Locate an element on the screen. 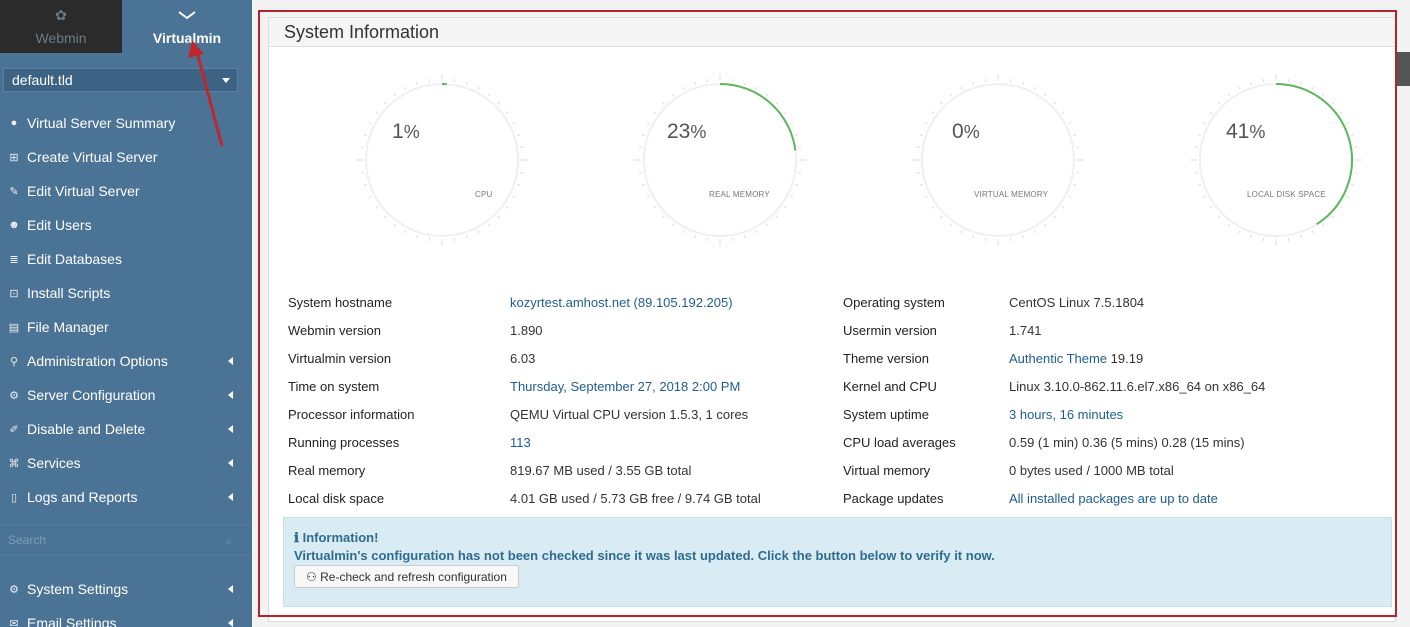  tab-virtualmin: Virtualmin is located at coordinates (187, 26).